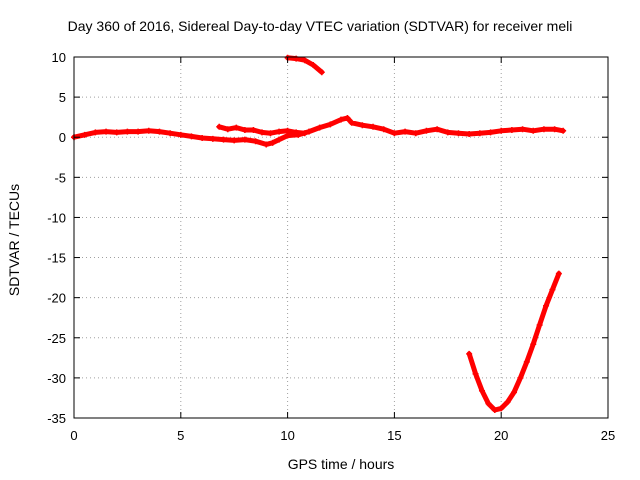  What do you see at coordinates (56, 338) in the screenshot?
I see `y-tick-label: -25` at bounding box center [56, 338].